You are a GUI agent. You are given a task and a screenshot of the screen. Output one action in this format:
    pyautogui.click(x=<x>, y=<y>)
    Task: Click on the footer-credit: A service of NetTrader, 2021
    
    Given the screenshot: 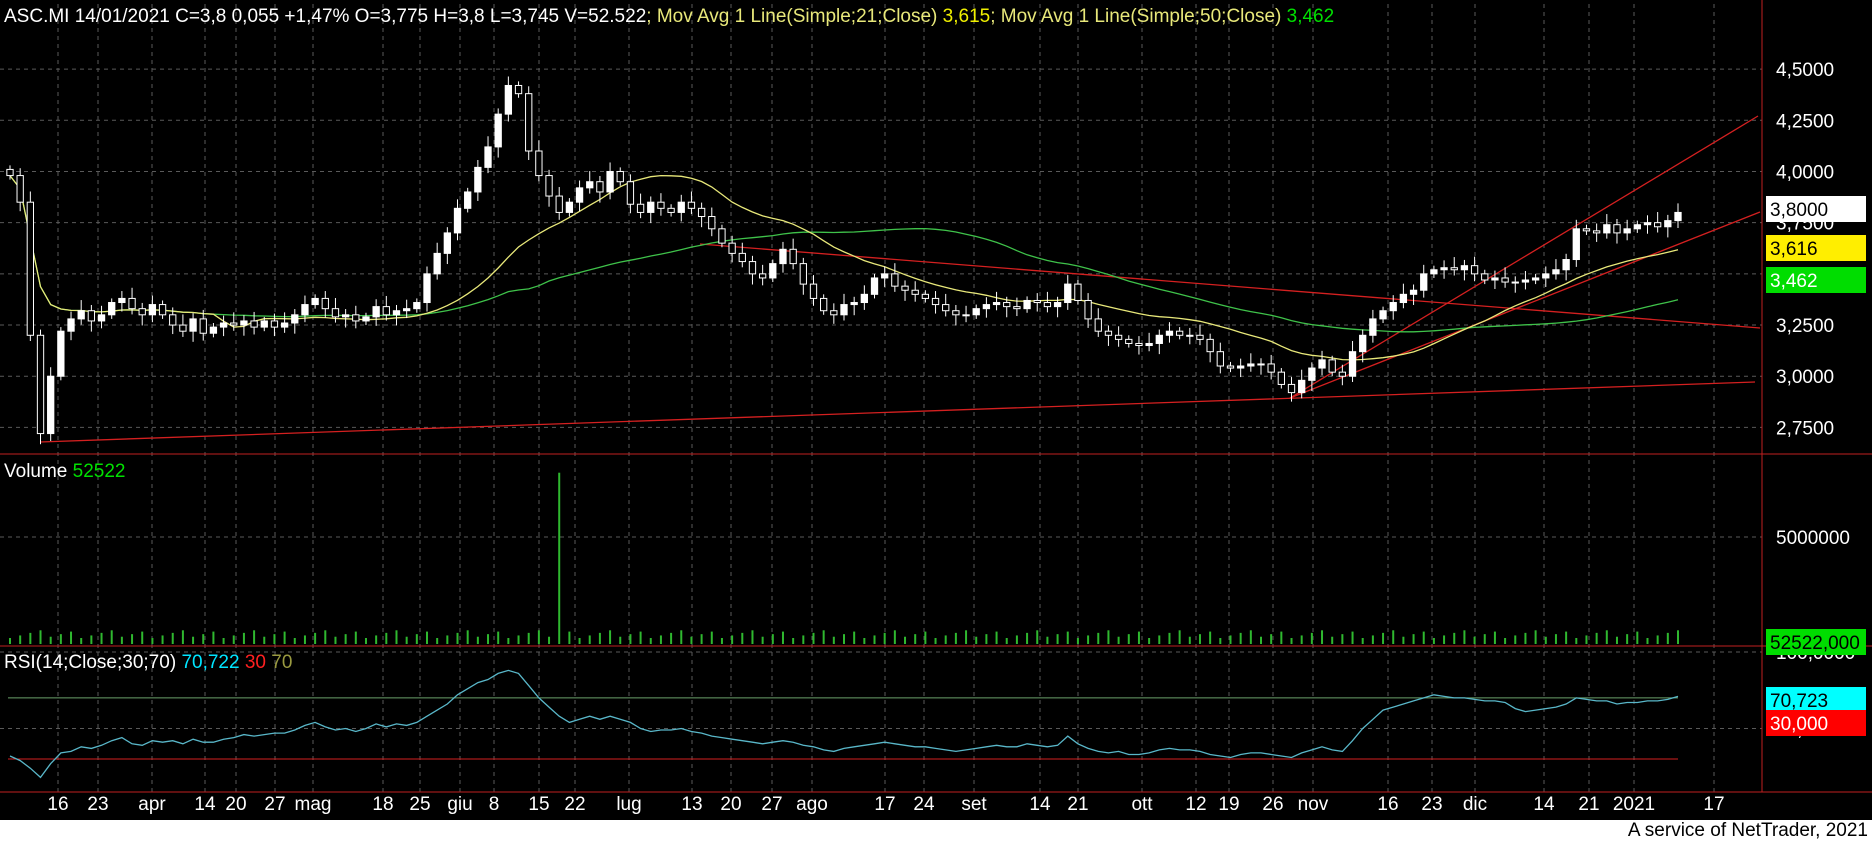 What is the action you would take?
    pyautogui.click(x=1747, y=830)
    